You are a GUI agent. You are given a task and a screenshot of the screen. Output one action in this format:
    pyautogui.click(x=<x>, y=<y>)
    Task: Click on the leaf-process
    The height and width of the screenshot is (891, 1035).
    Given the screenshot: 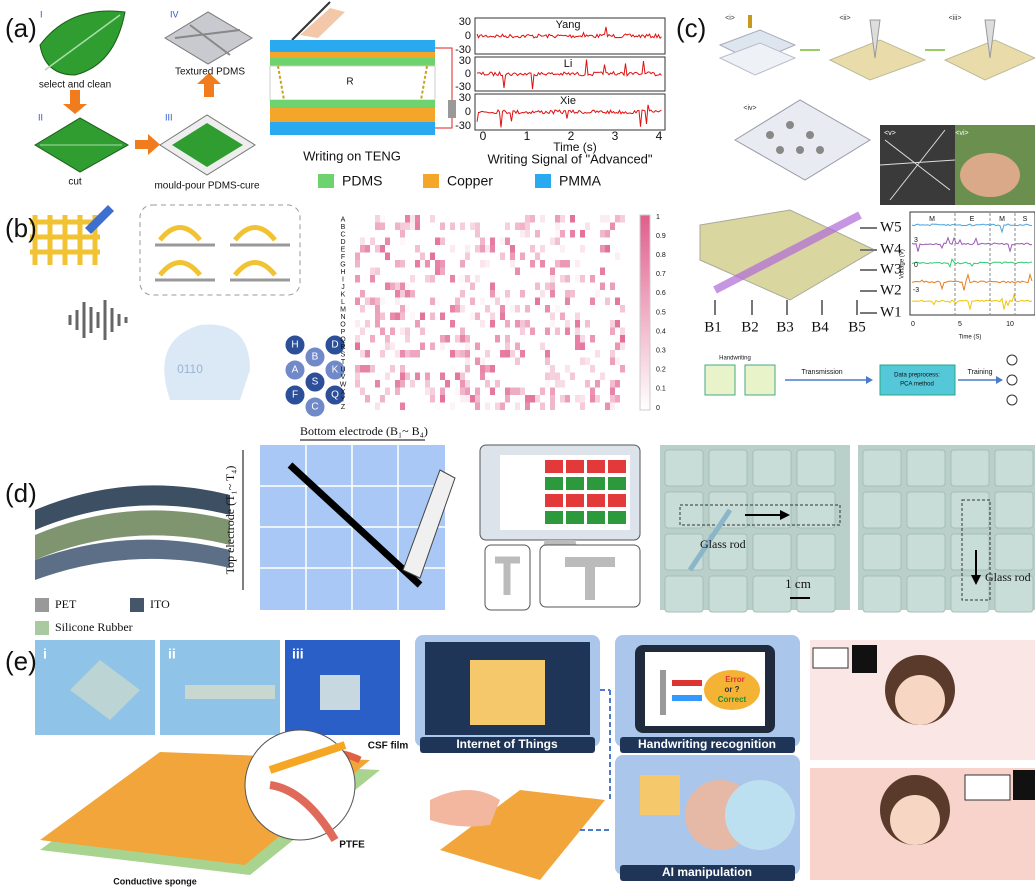 What is the action you would take?
    pyautogui.click(x=145, y=93)
    